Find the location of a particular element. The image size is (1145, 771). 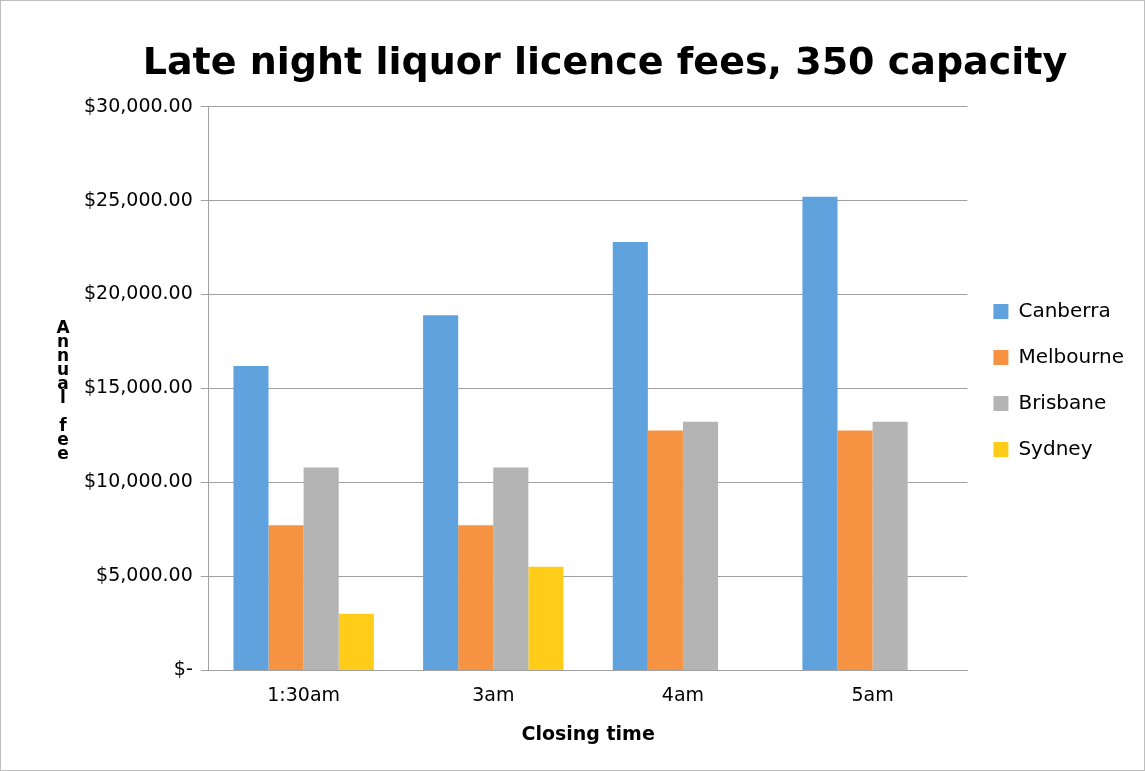

x-tick-label: 1:30am is located at coordinates (304, 693).